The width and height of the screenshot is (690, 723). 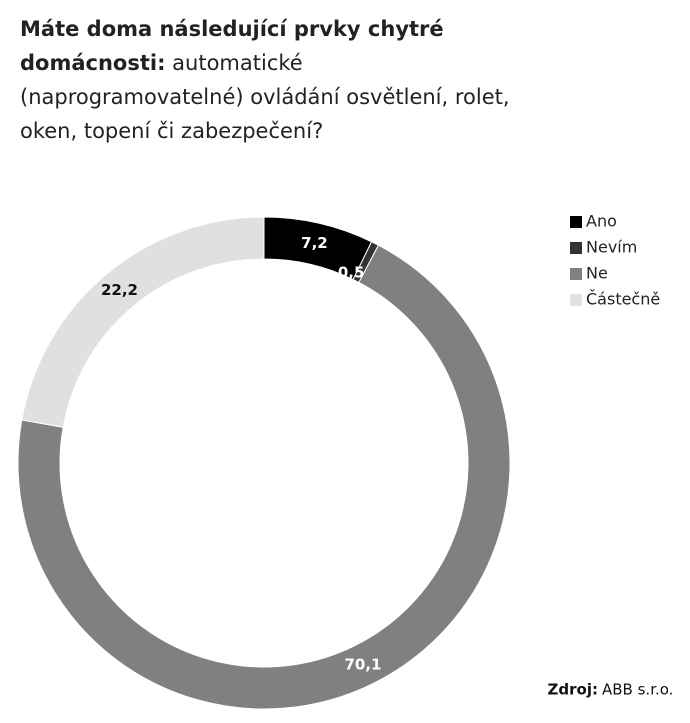 What do you see at coordinates (143, 322) in the screenshot?
I see `donut-segment` at bounding box center [143, 322].